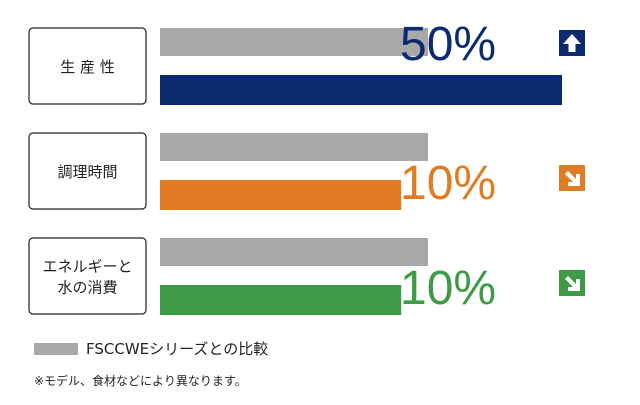 This screenshot has height=405, width=640. Describe the element at coordinates (177, 349) in the screenshot. I see `legend-label: FSCCWEシリーズとの比較` at that location.